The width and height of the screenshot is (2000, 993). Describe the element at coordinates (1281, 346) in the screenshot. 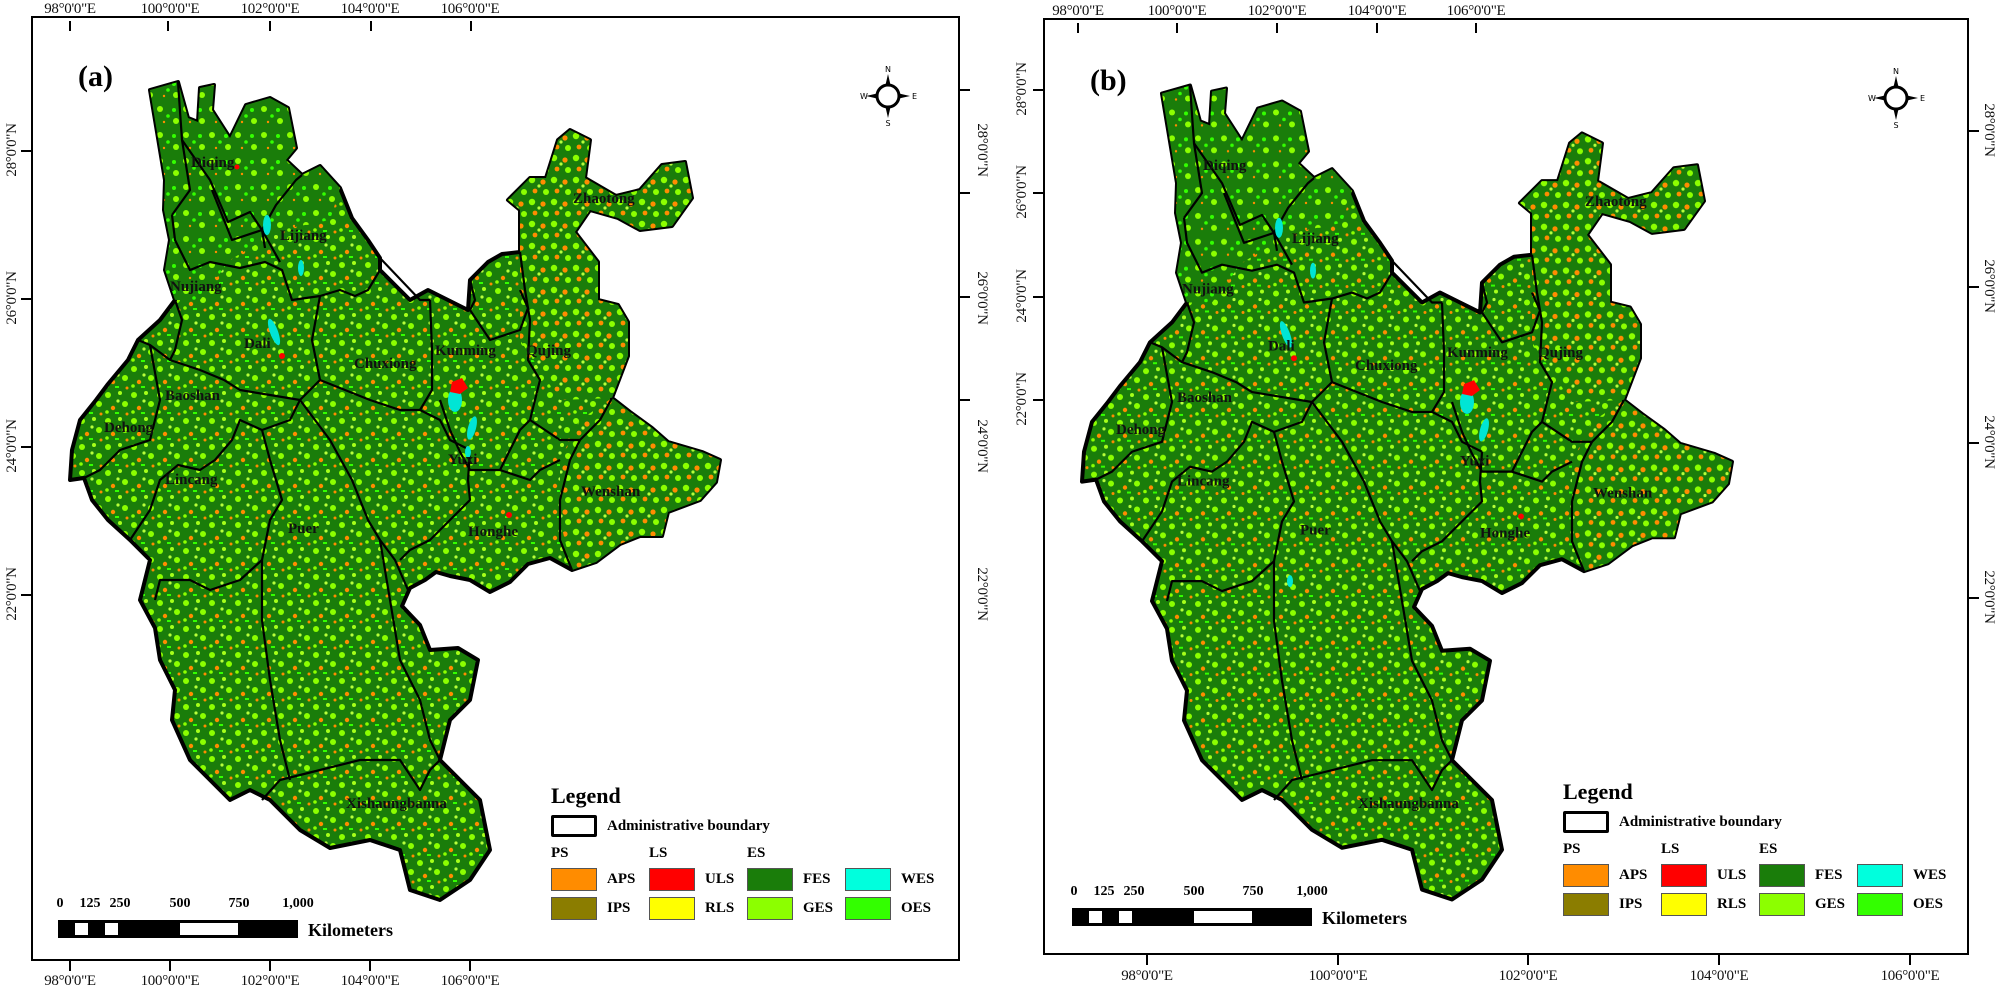

I see `region-label: Dali` at that location.